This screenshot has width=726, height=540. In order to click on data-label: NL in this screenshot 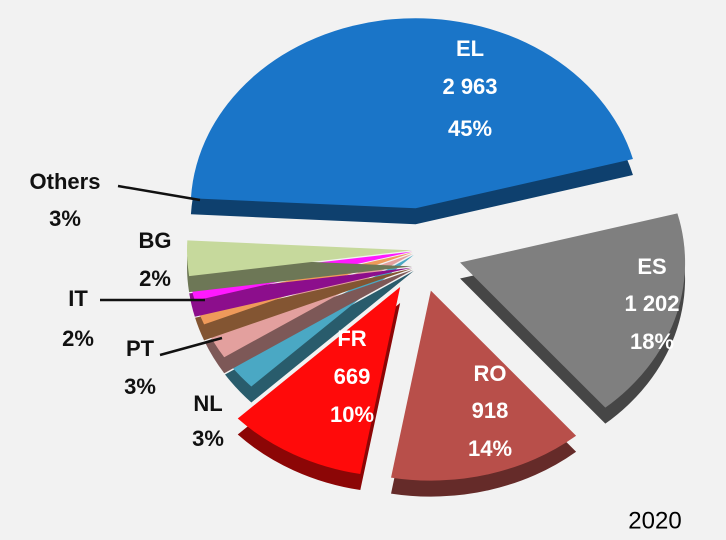, I will do `click(207, 403)`.